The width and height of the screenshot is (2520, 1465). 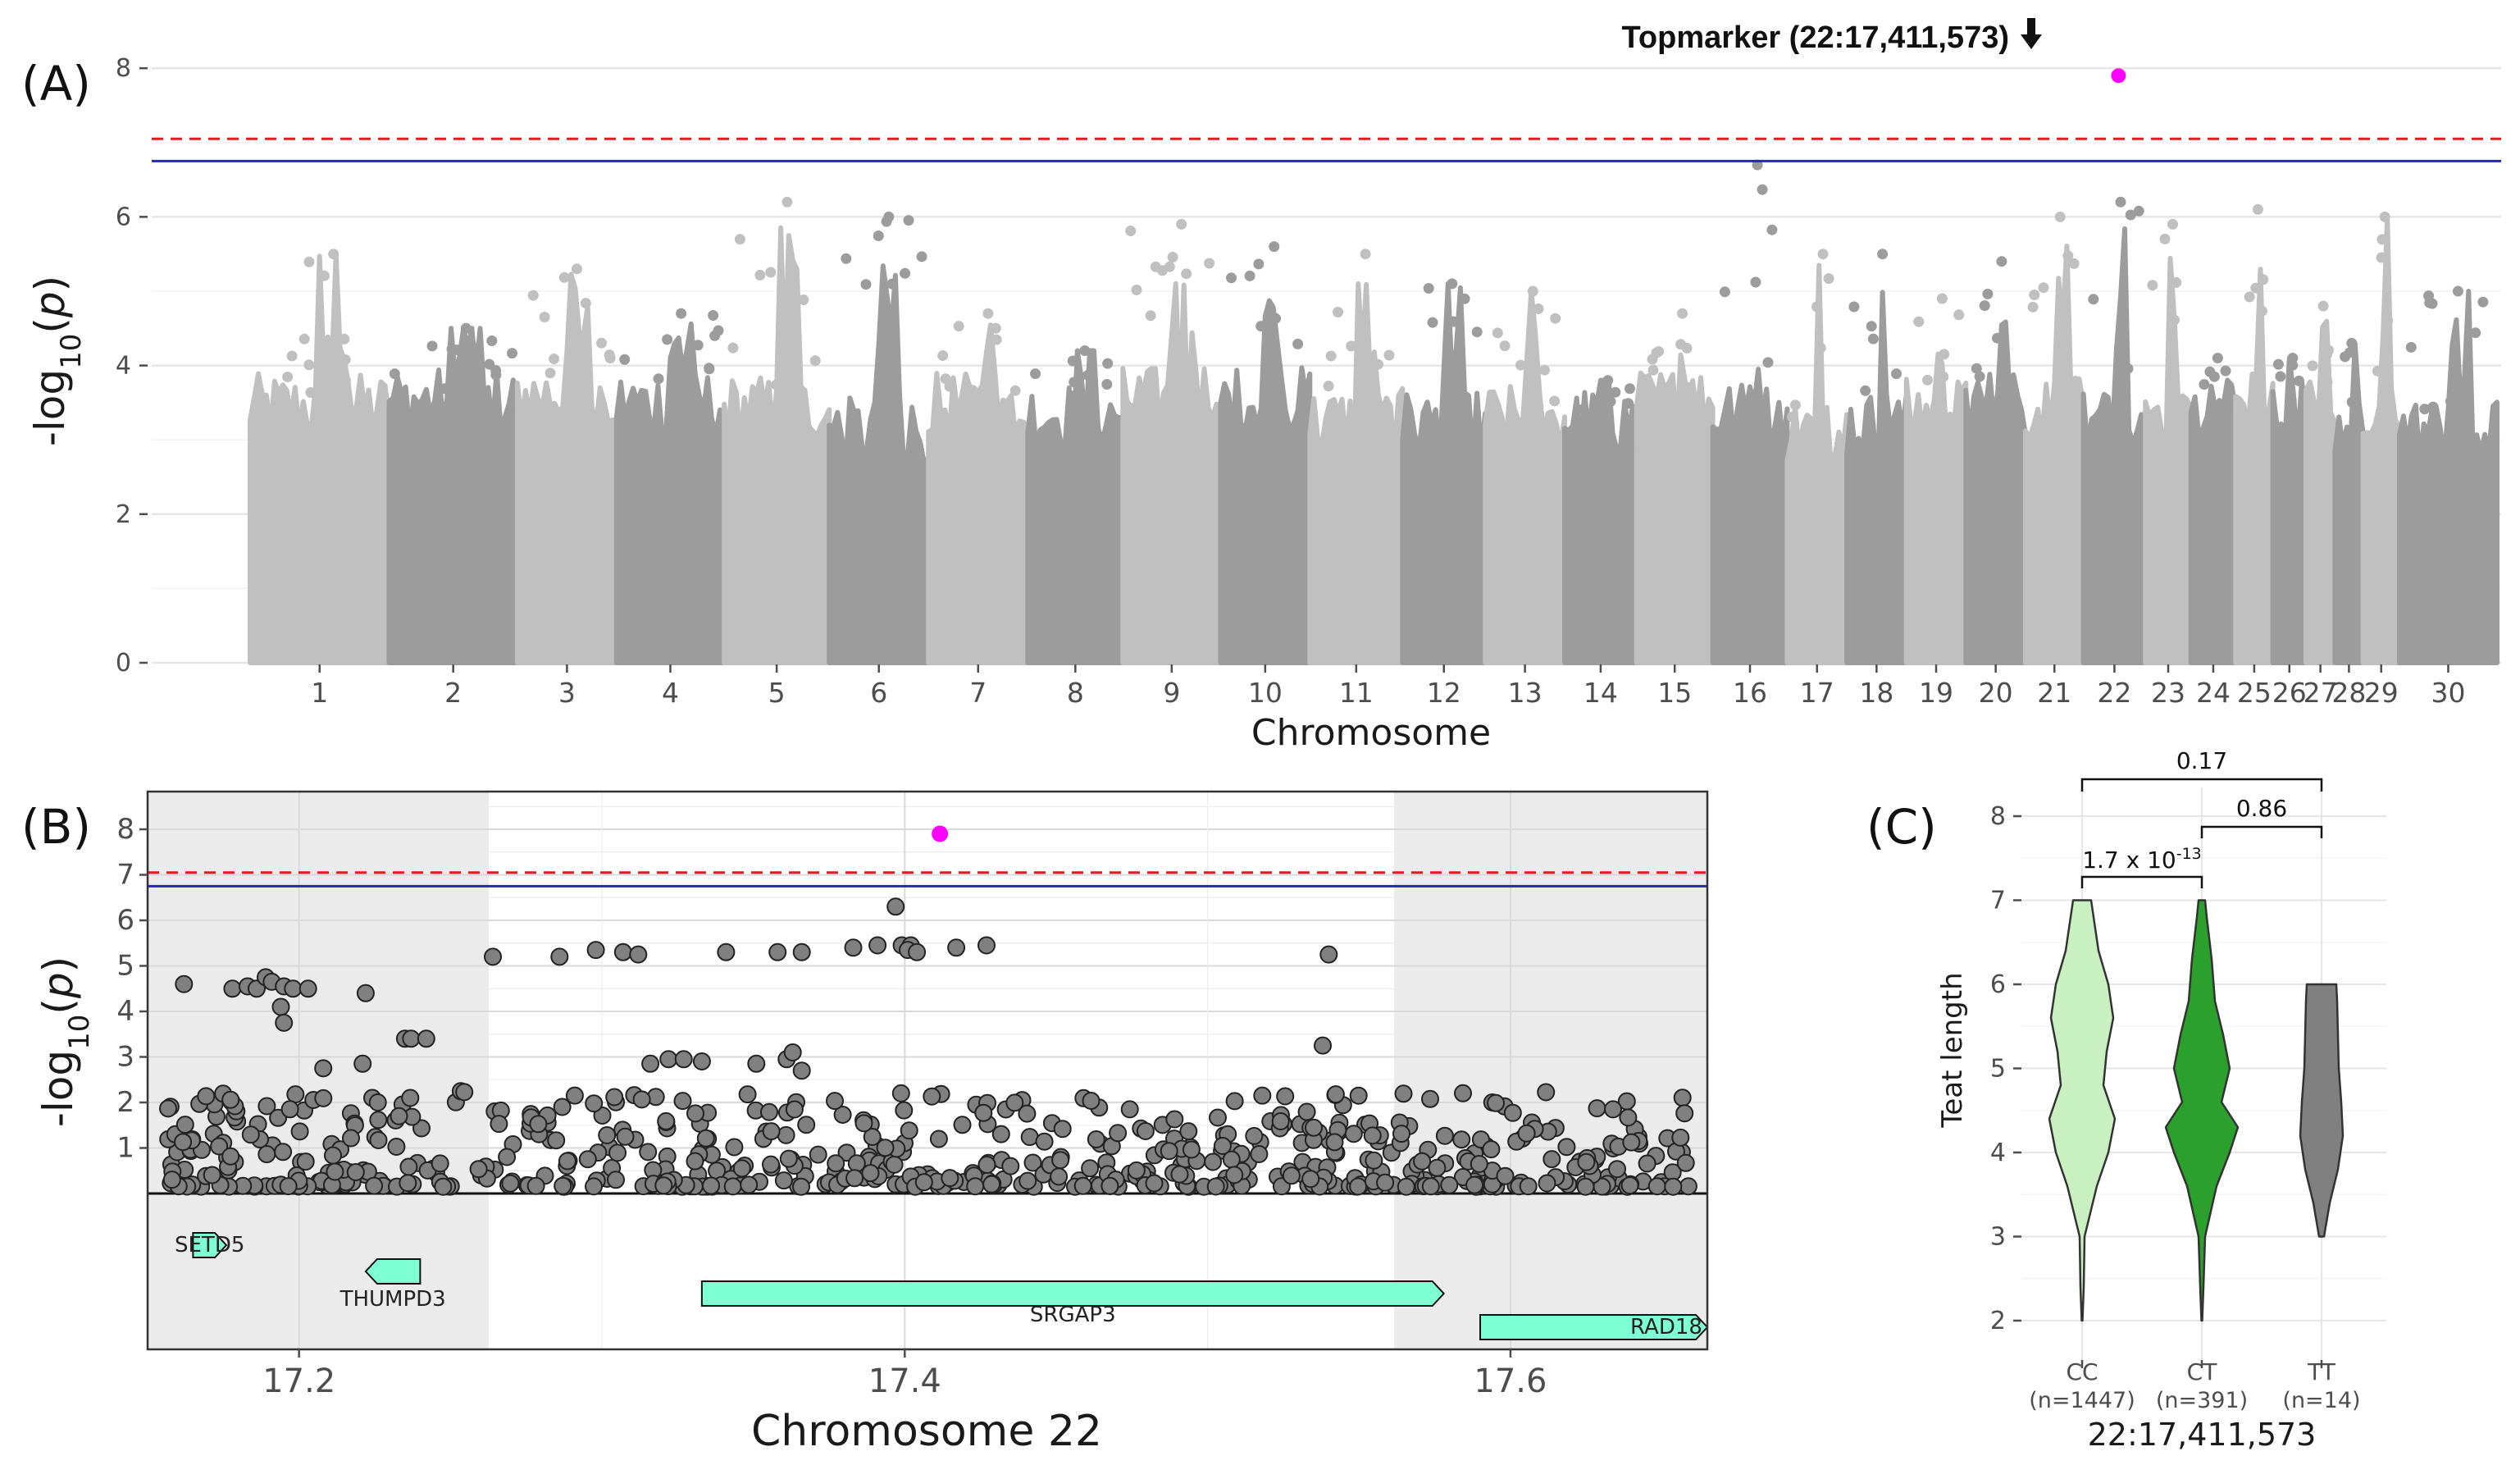 What do you see at coordinates (815, 361) in the screenshot?
I see `chromosome-5-point` at bounding box center [815, 361].